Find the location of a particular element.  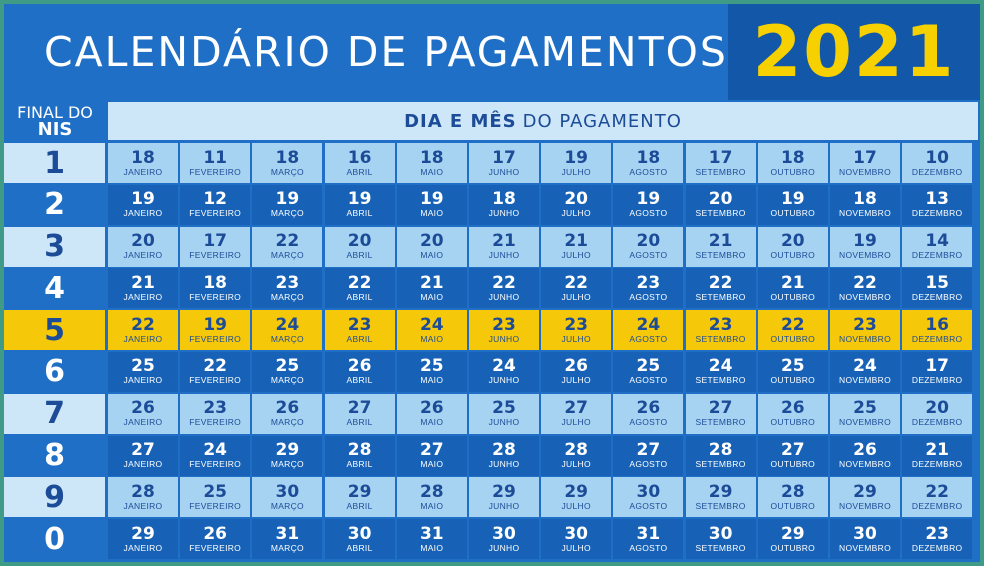

day-number: 28 is located at coordinates (576, 450).